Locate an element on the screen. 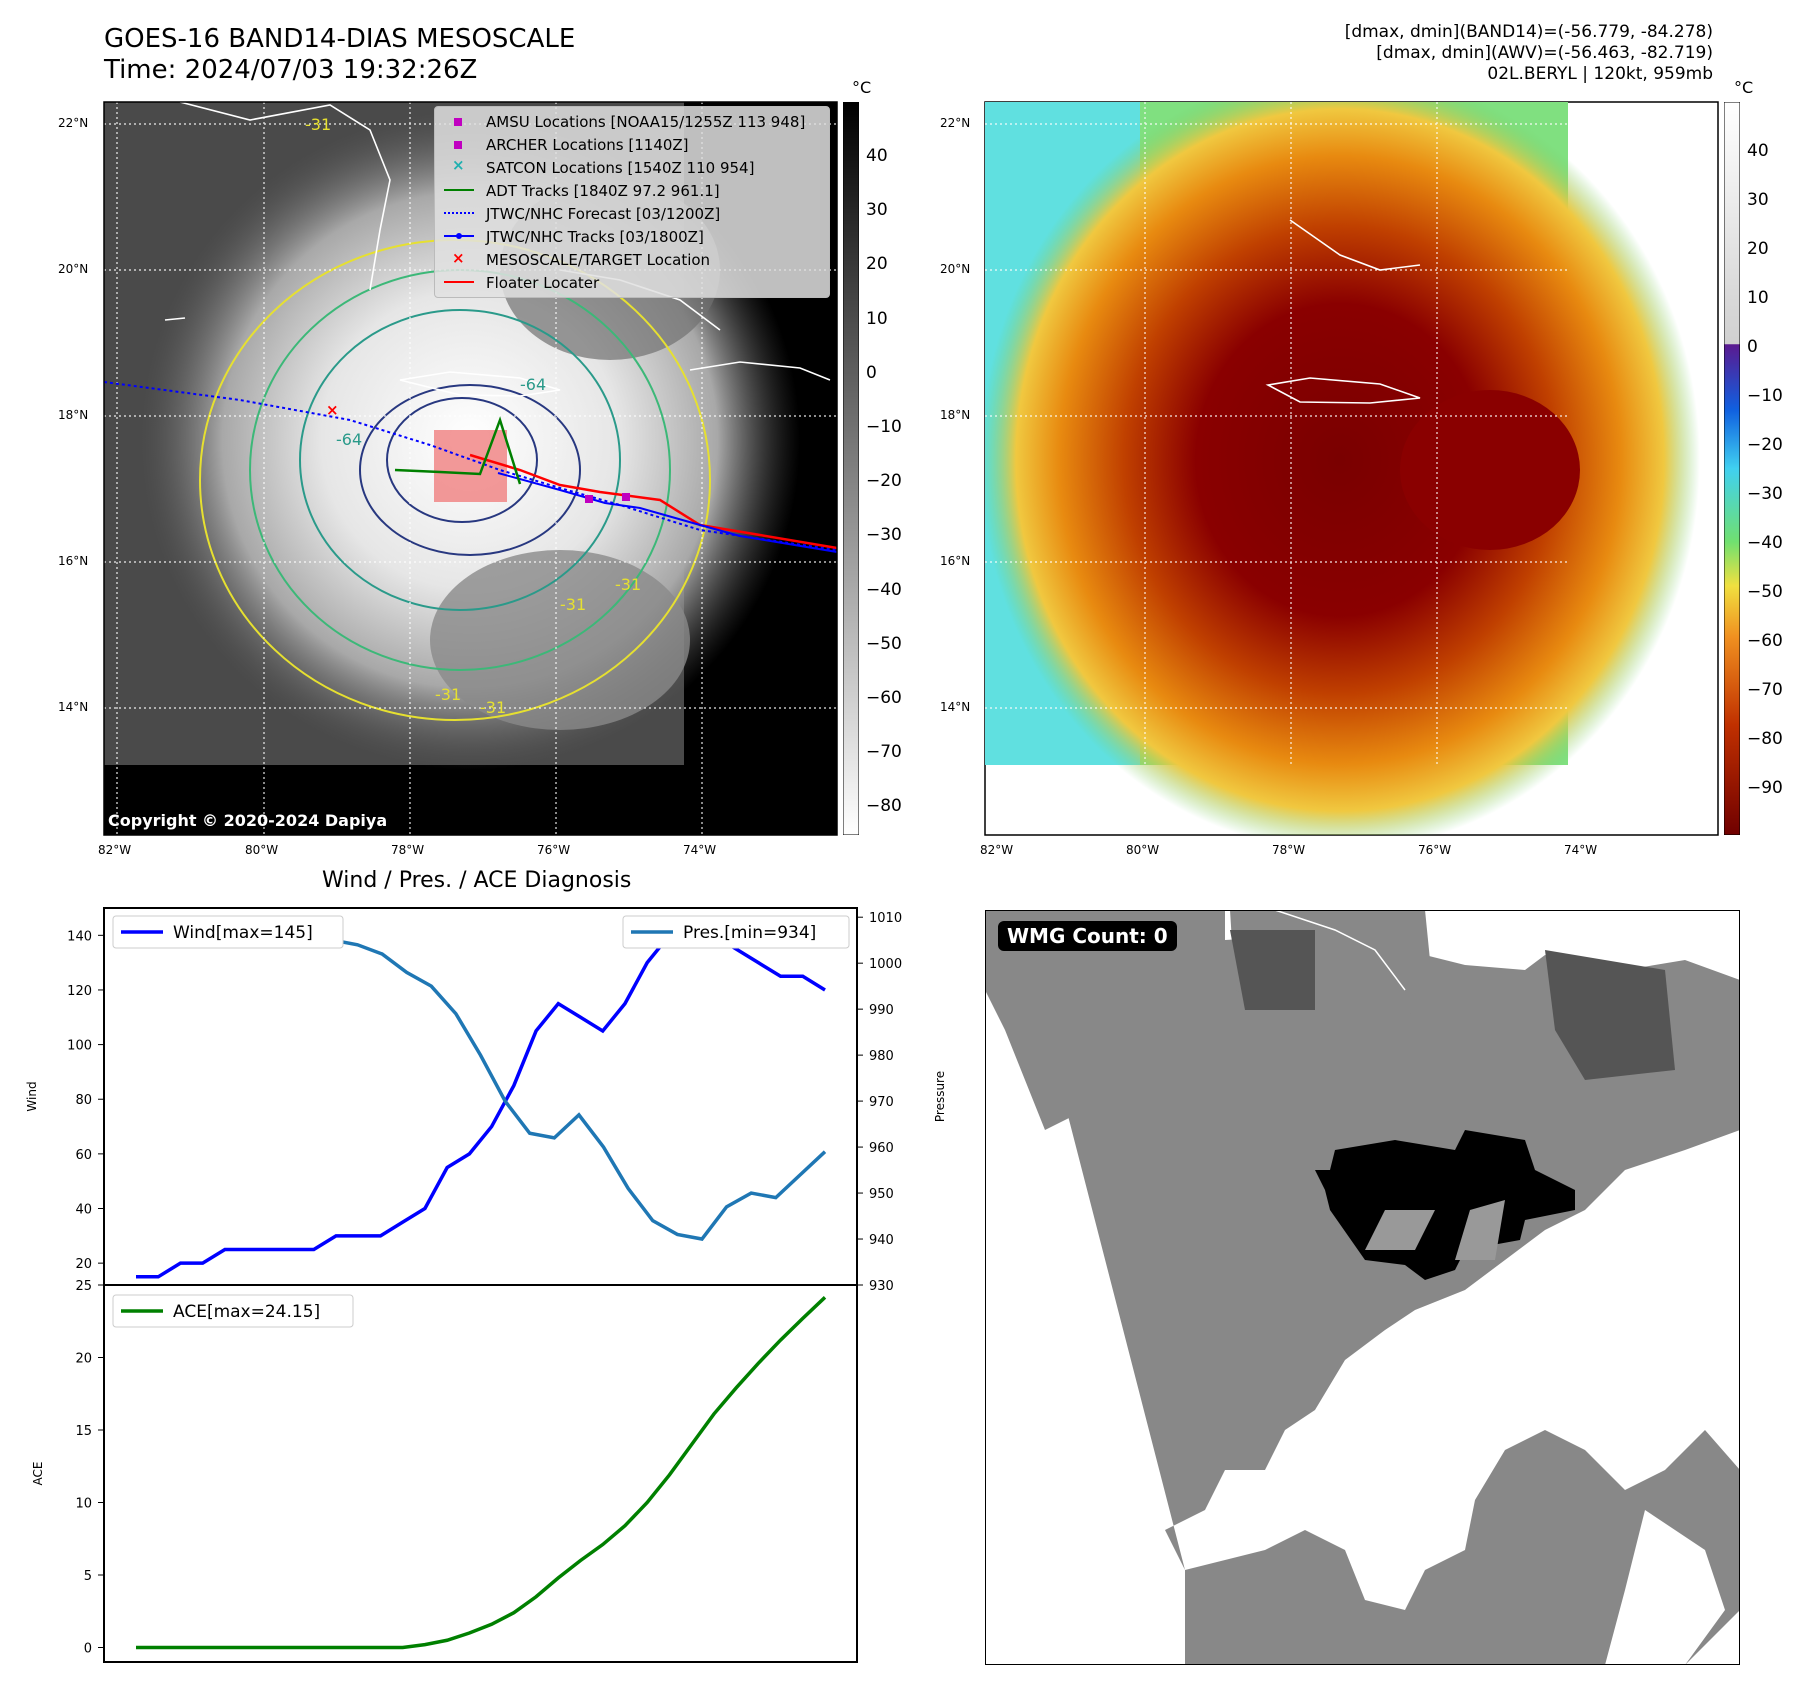 The height and width of the screenshot is (1690, 1797). legend-jtwc-tracks: JTWC/NHC Tracks [03/1800Z] is located at coordinates (595, 237).